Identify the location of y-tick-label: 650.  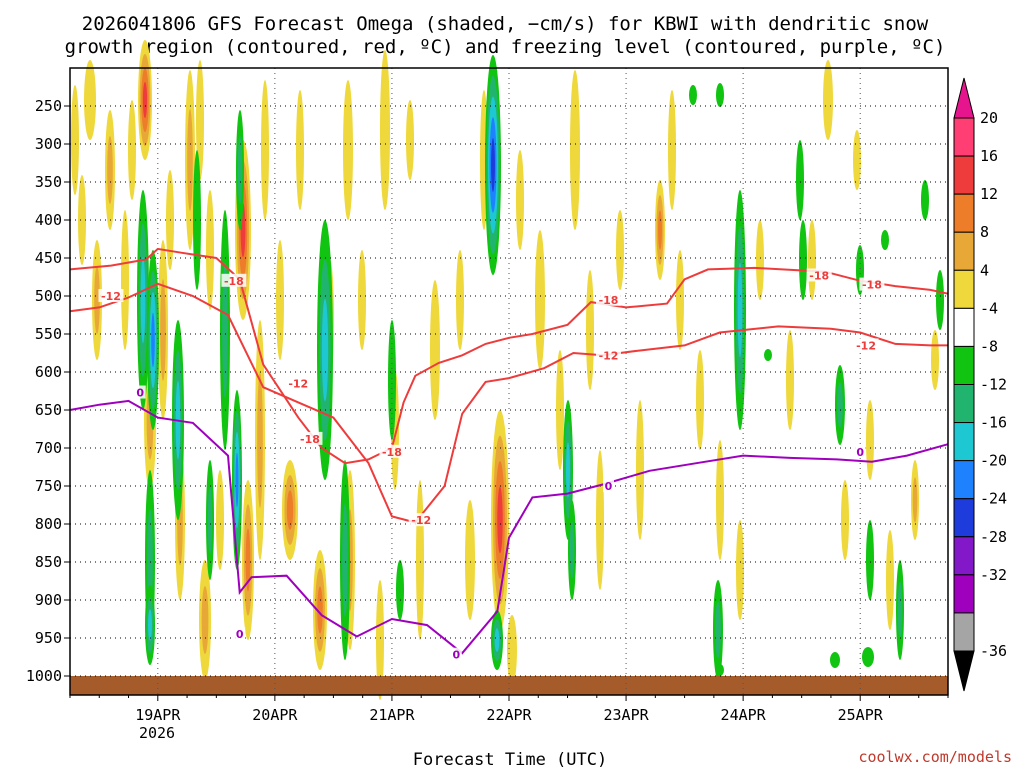
(48, 410).